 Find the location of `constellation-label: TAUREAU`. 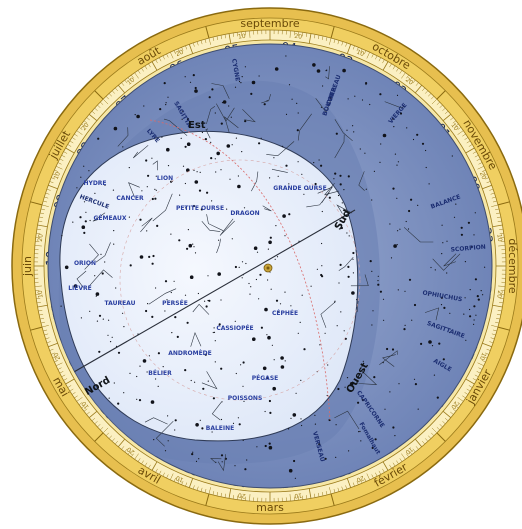

constellation-label: TAUREAU is located at coordinates (119, 303).